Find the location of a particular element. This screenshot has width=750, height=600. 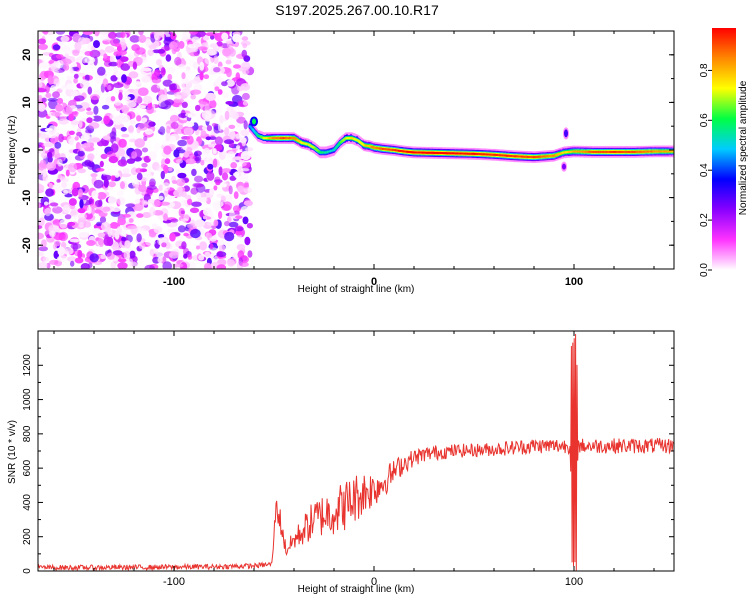

figure-title: S197.2025.267.00.10.R17 is located at coordinates (357, 10).